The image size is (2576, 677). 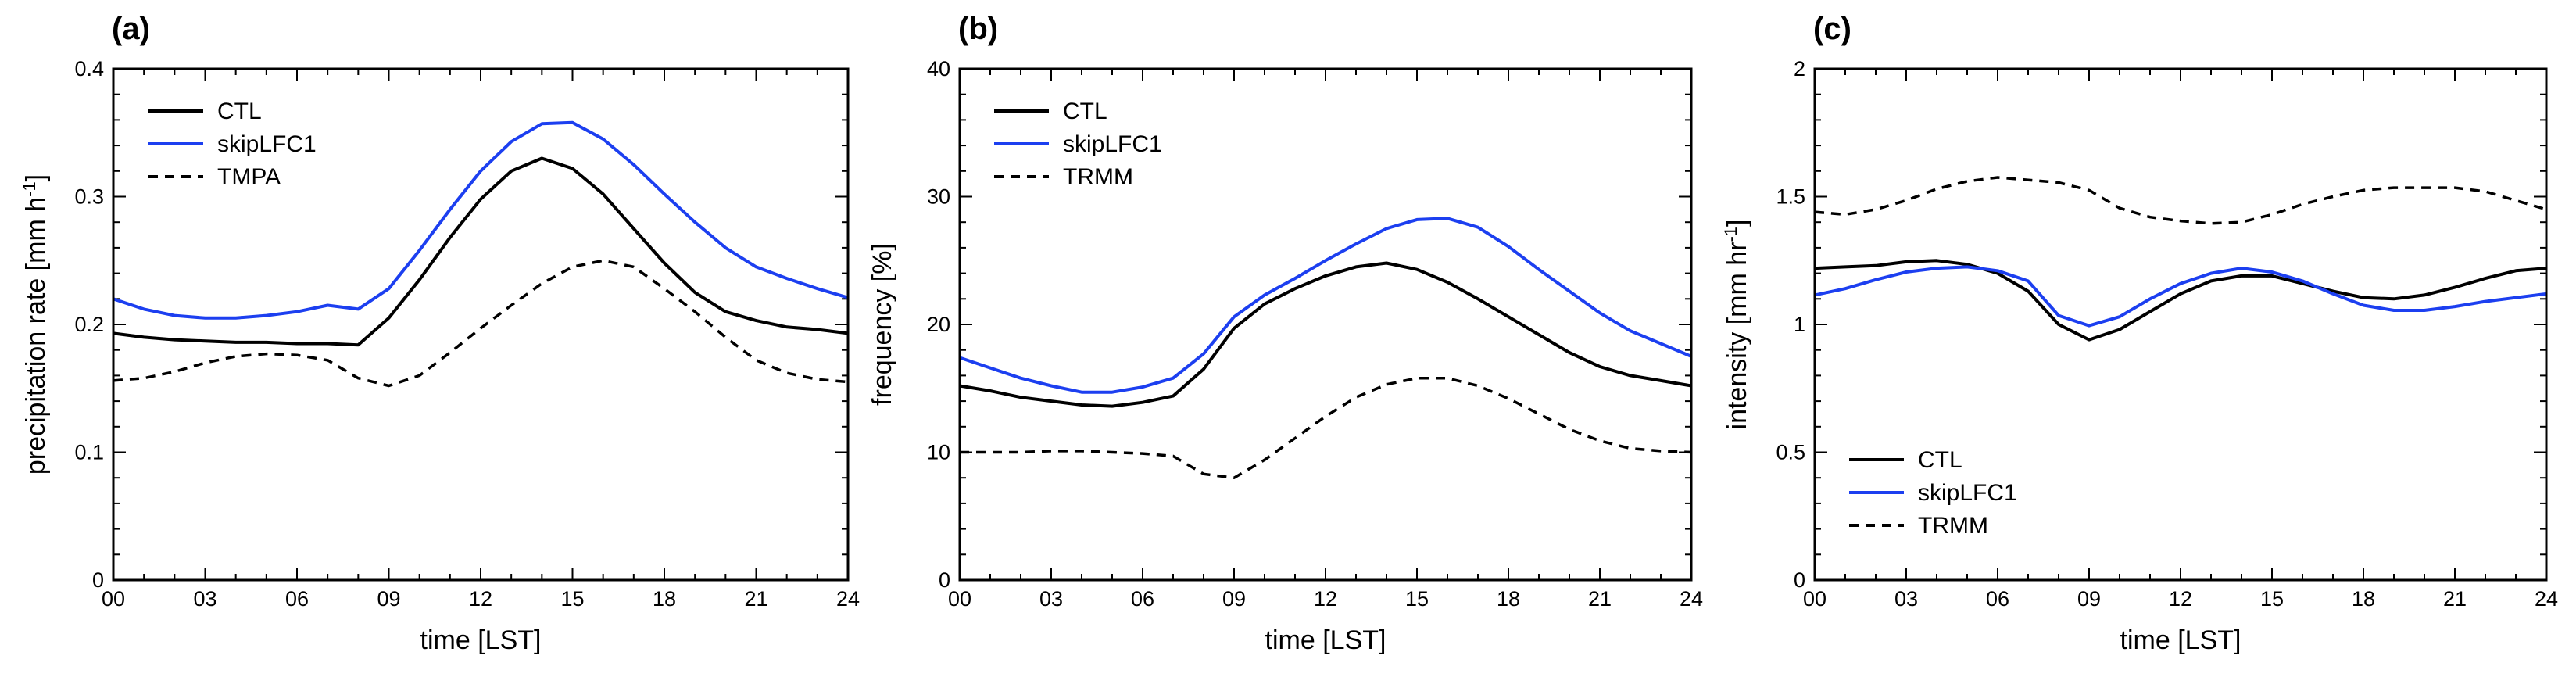 What do you see at coordinates (978, 29) in the screenshot?
I see `panel-label: (b)` at bounding box center [978, 29].